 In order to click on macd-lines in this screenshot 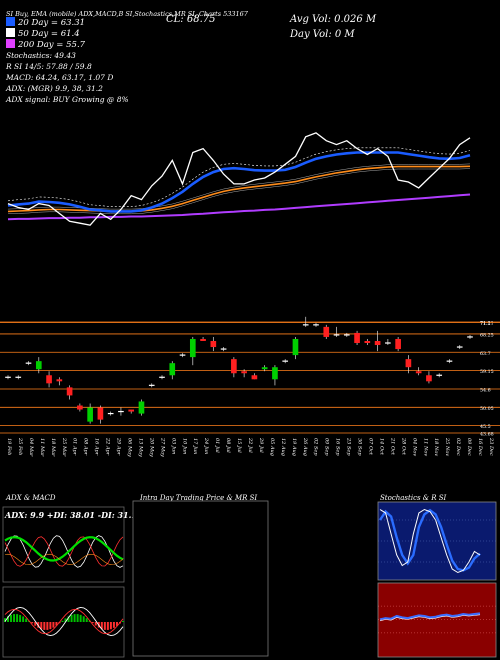, I will do `click(64, 621)`.